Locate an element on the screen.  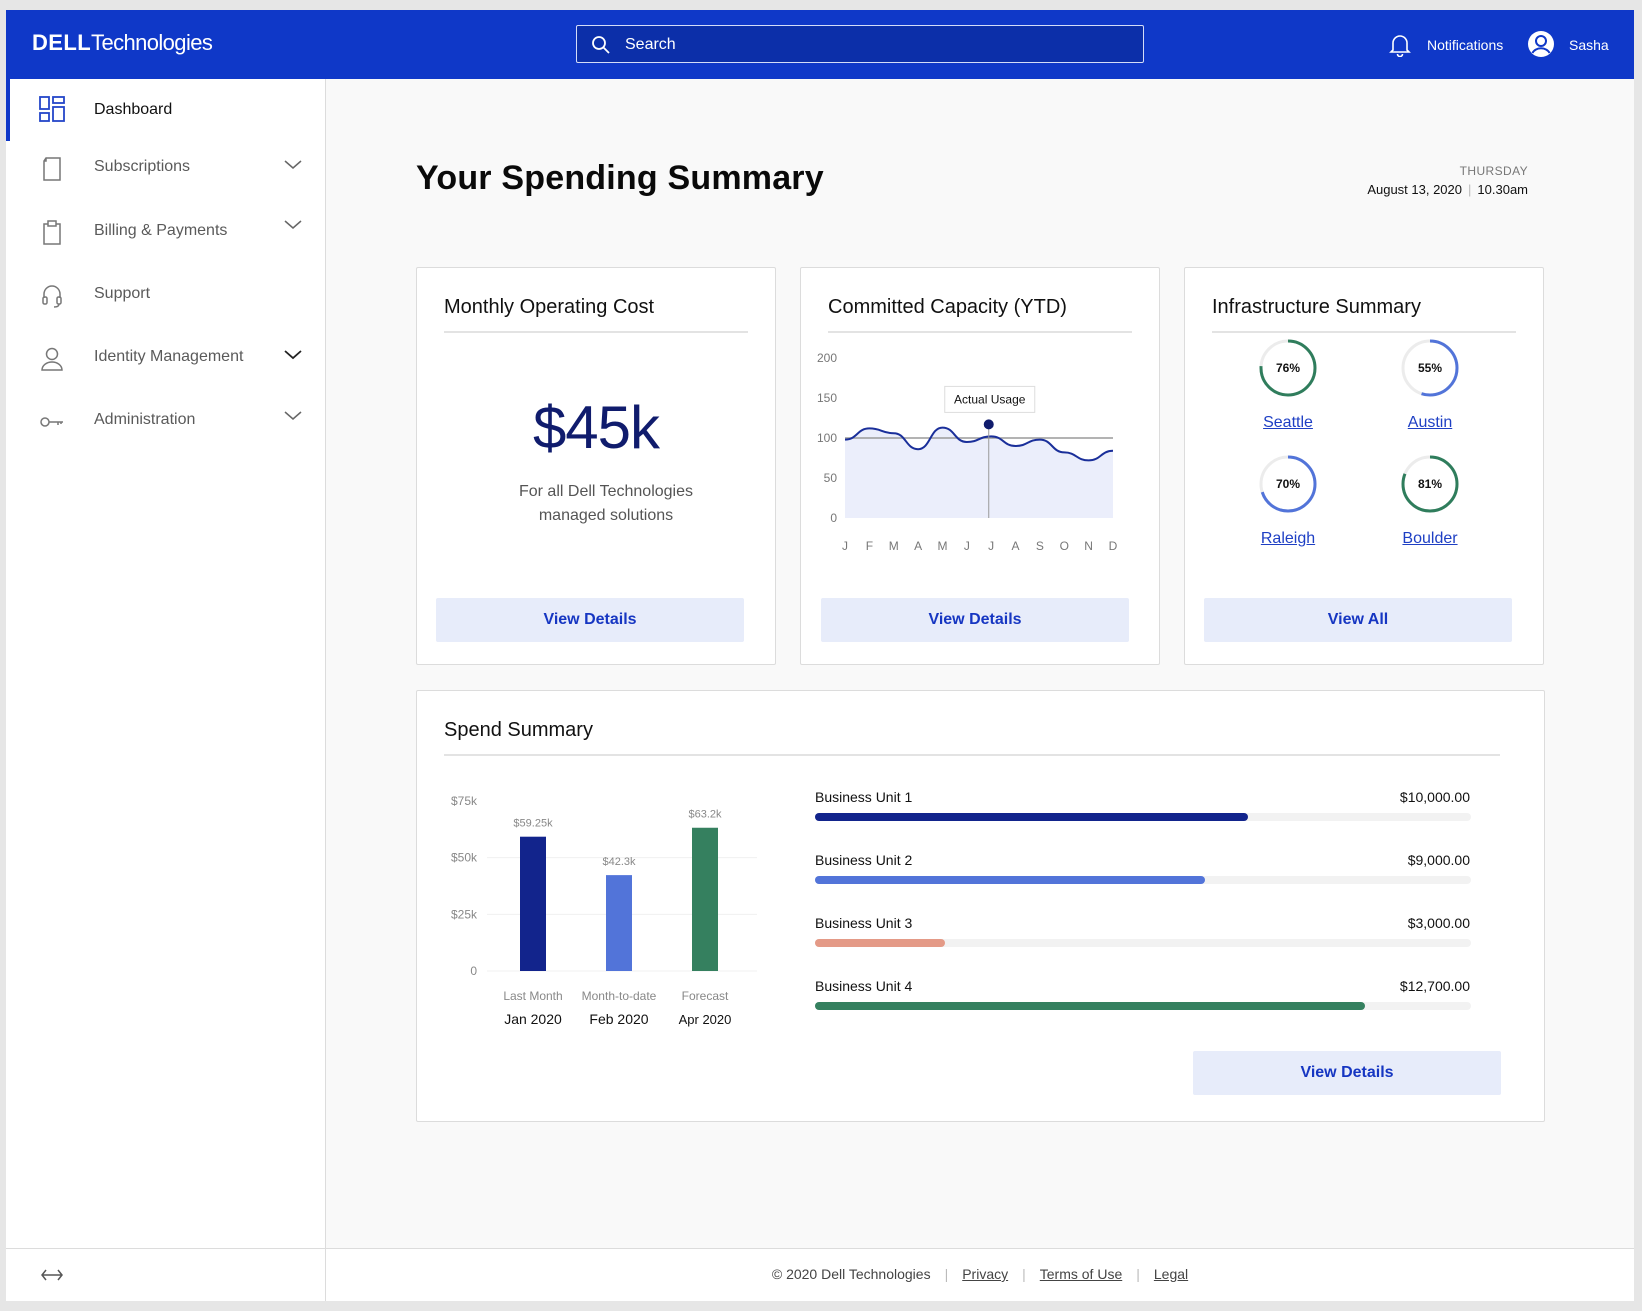
business-unit-name: Business Unit 3 is located at coordinates (864, 923).